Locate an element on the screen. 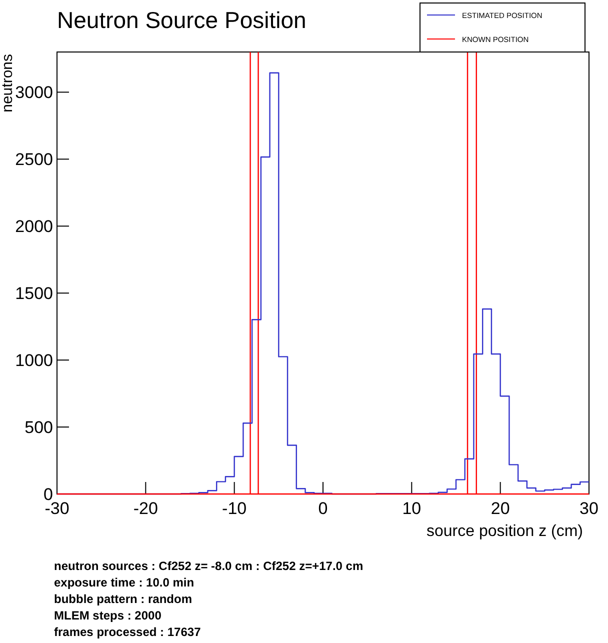  y-tick-label: 1000 is located at coordinates (34, 360).